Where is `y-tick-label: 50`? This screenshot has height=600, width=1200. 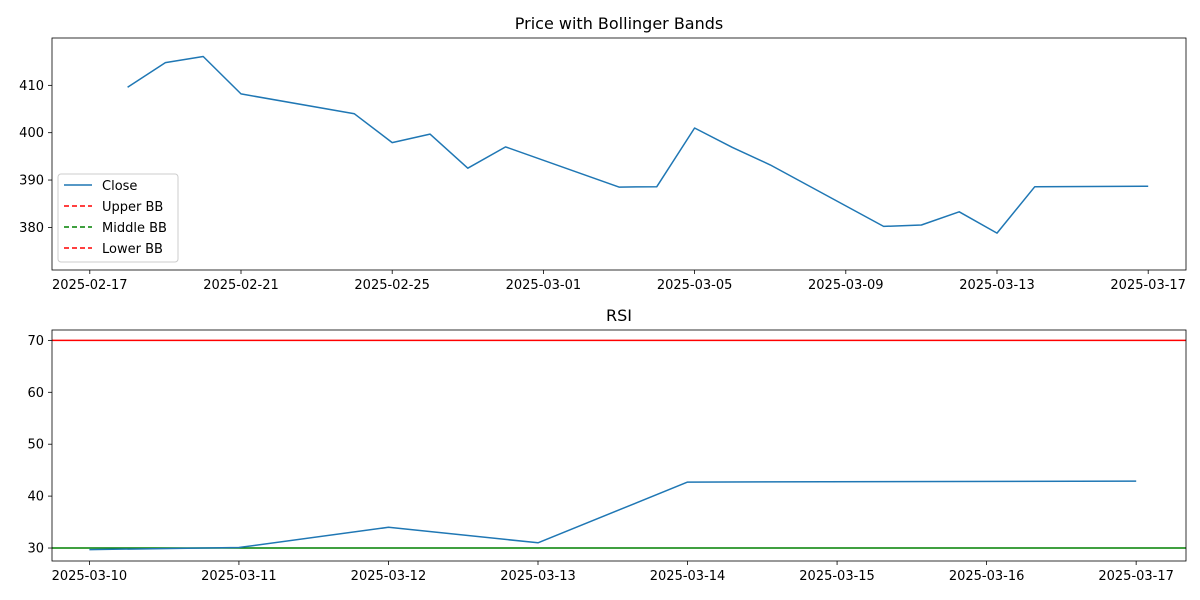 y-tick-label: 50 is located at coordinates (35, 445).